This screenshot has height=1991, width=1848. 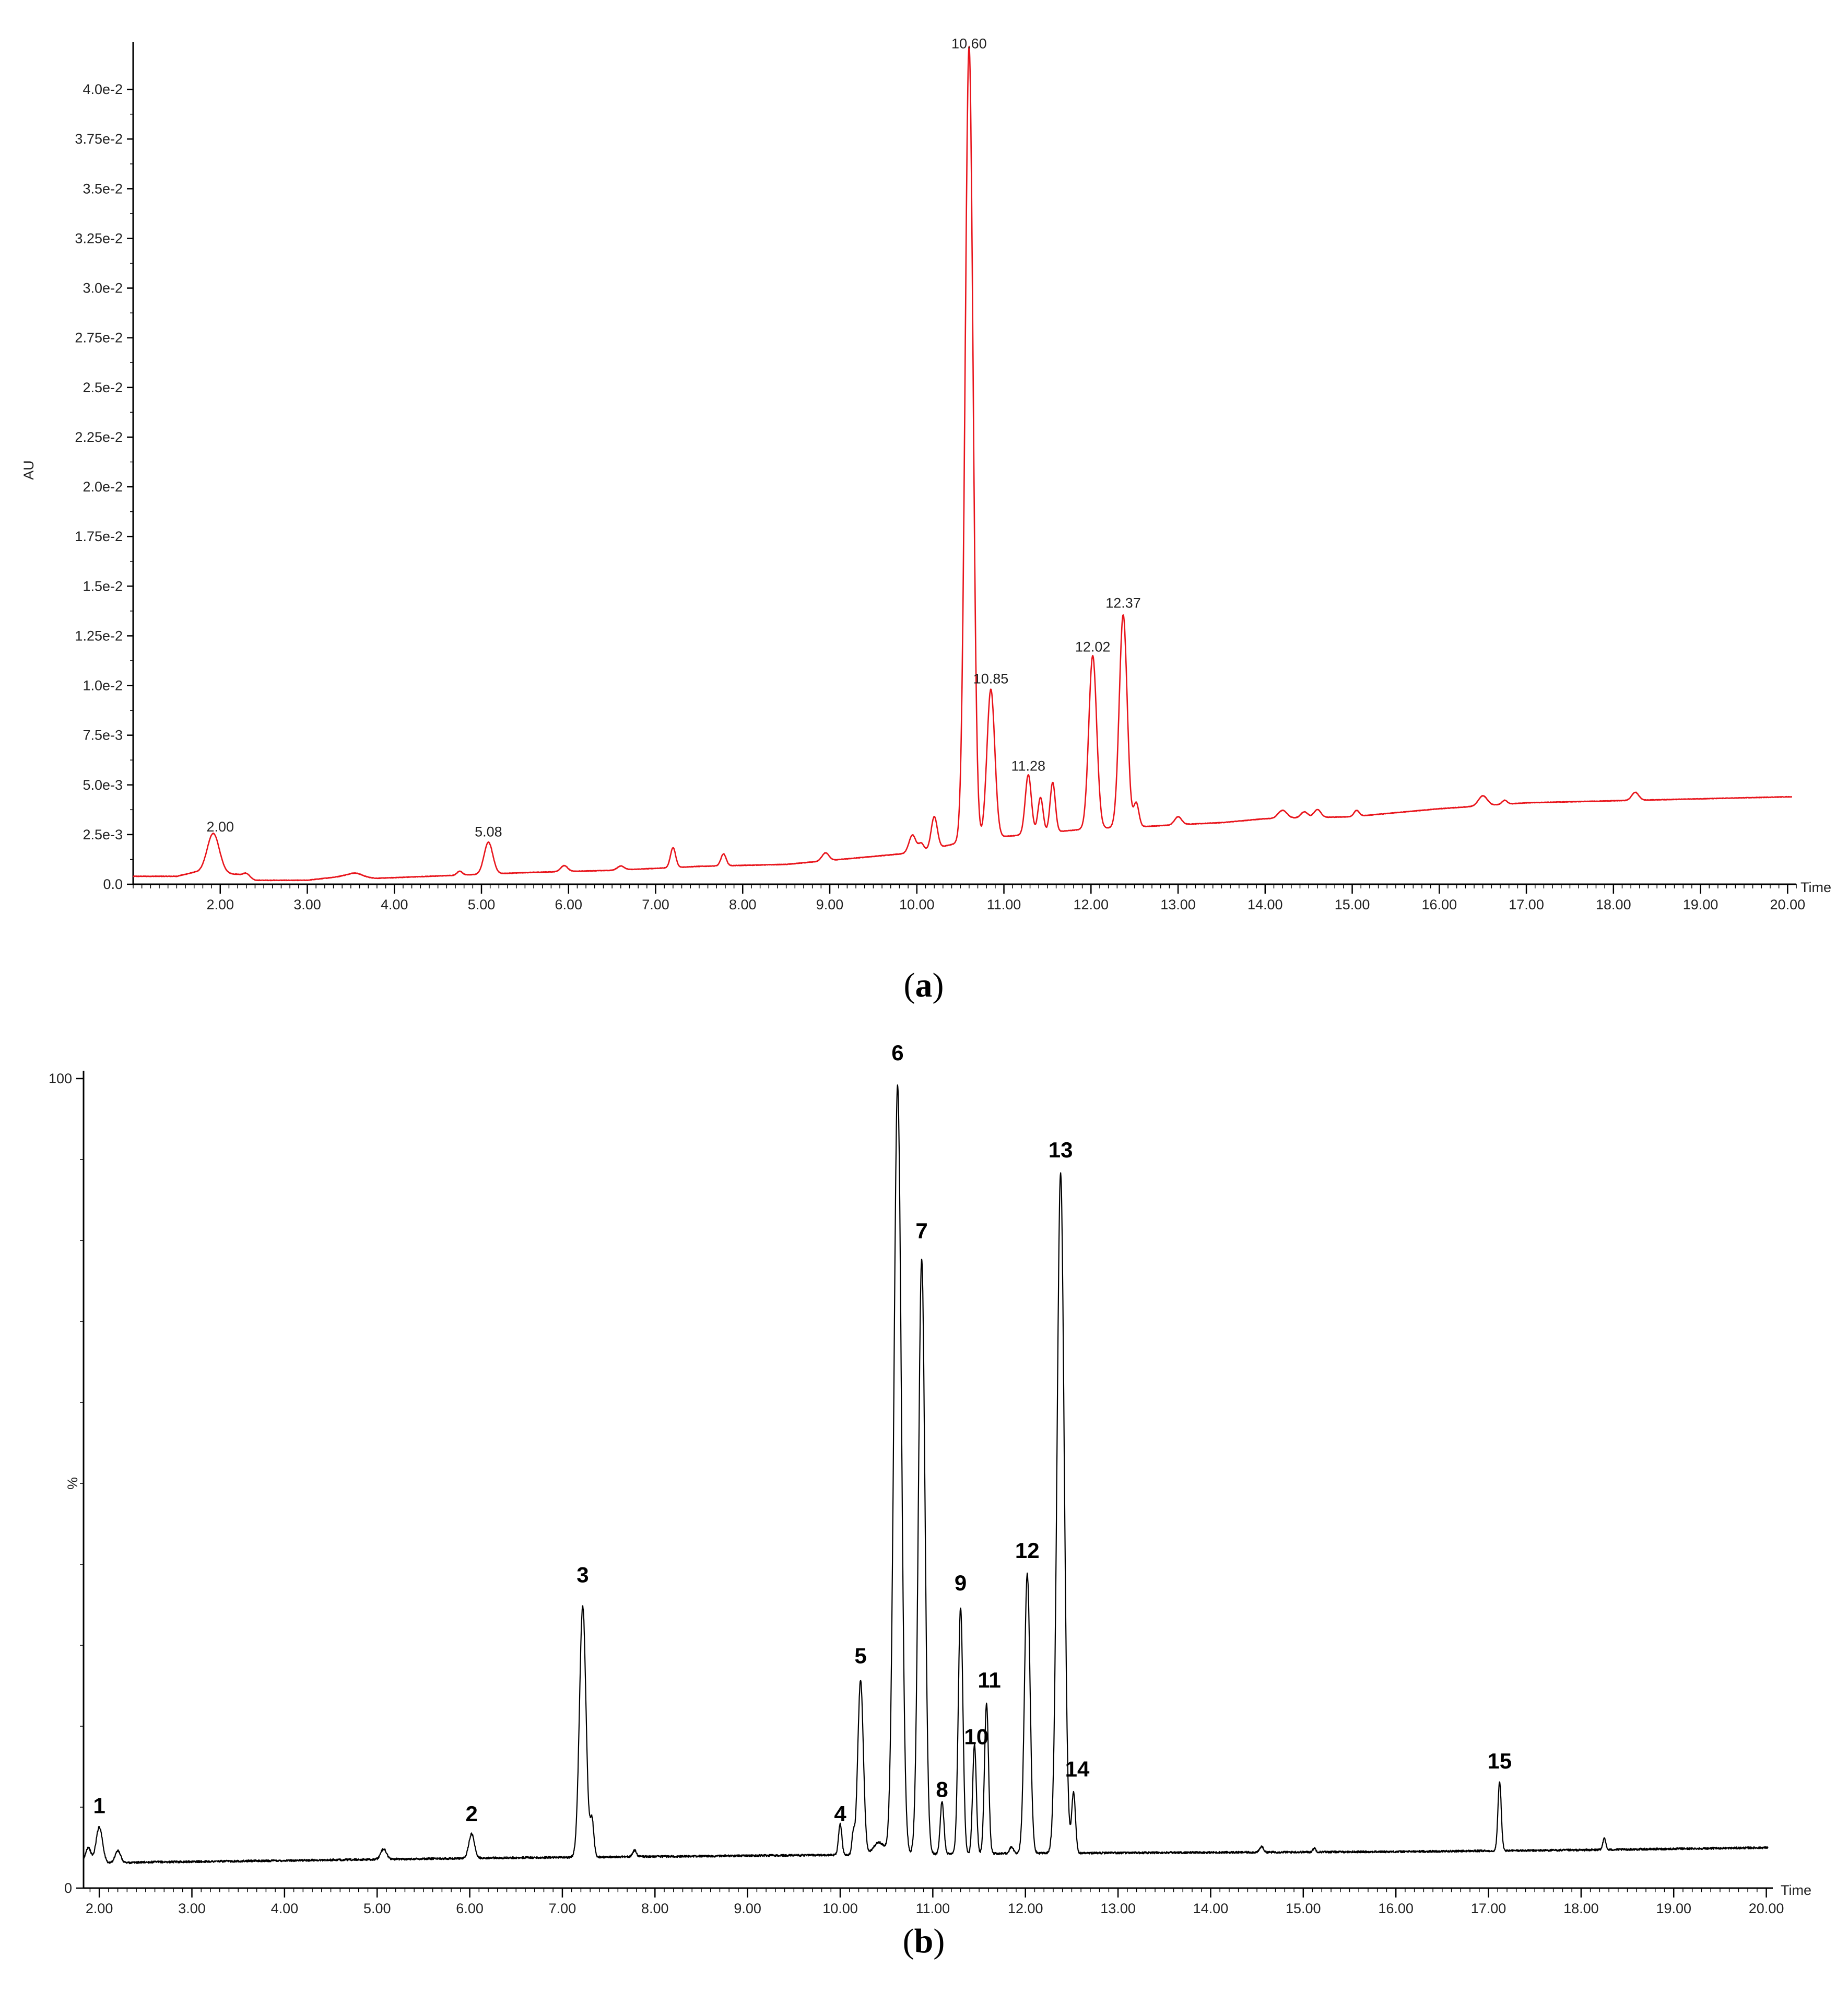 I want to click on peak-label: 2, so click(x=471, y=1813).